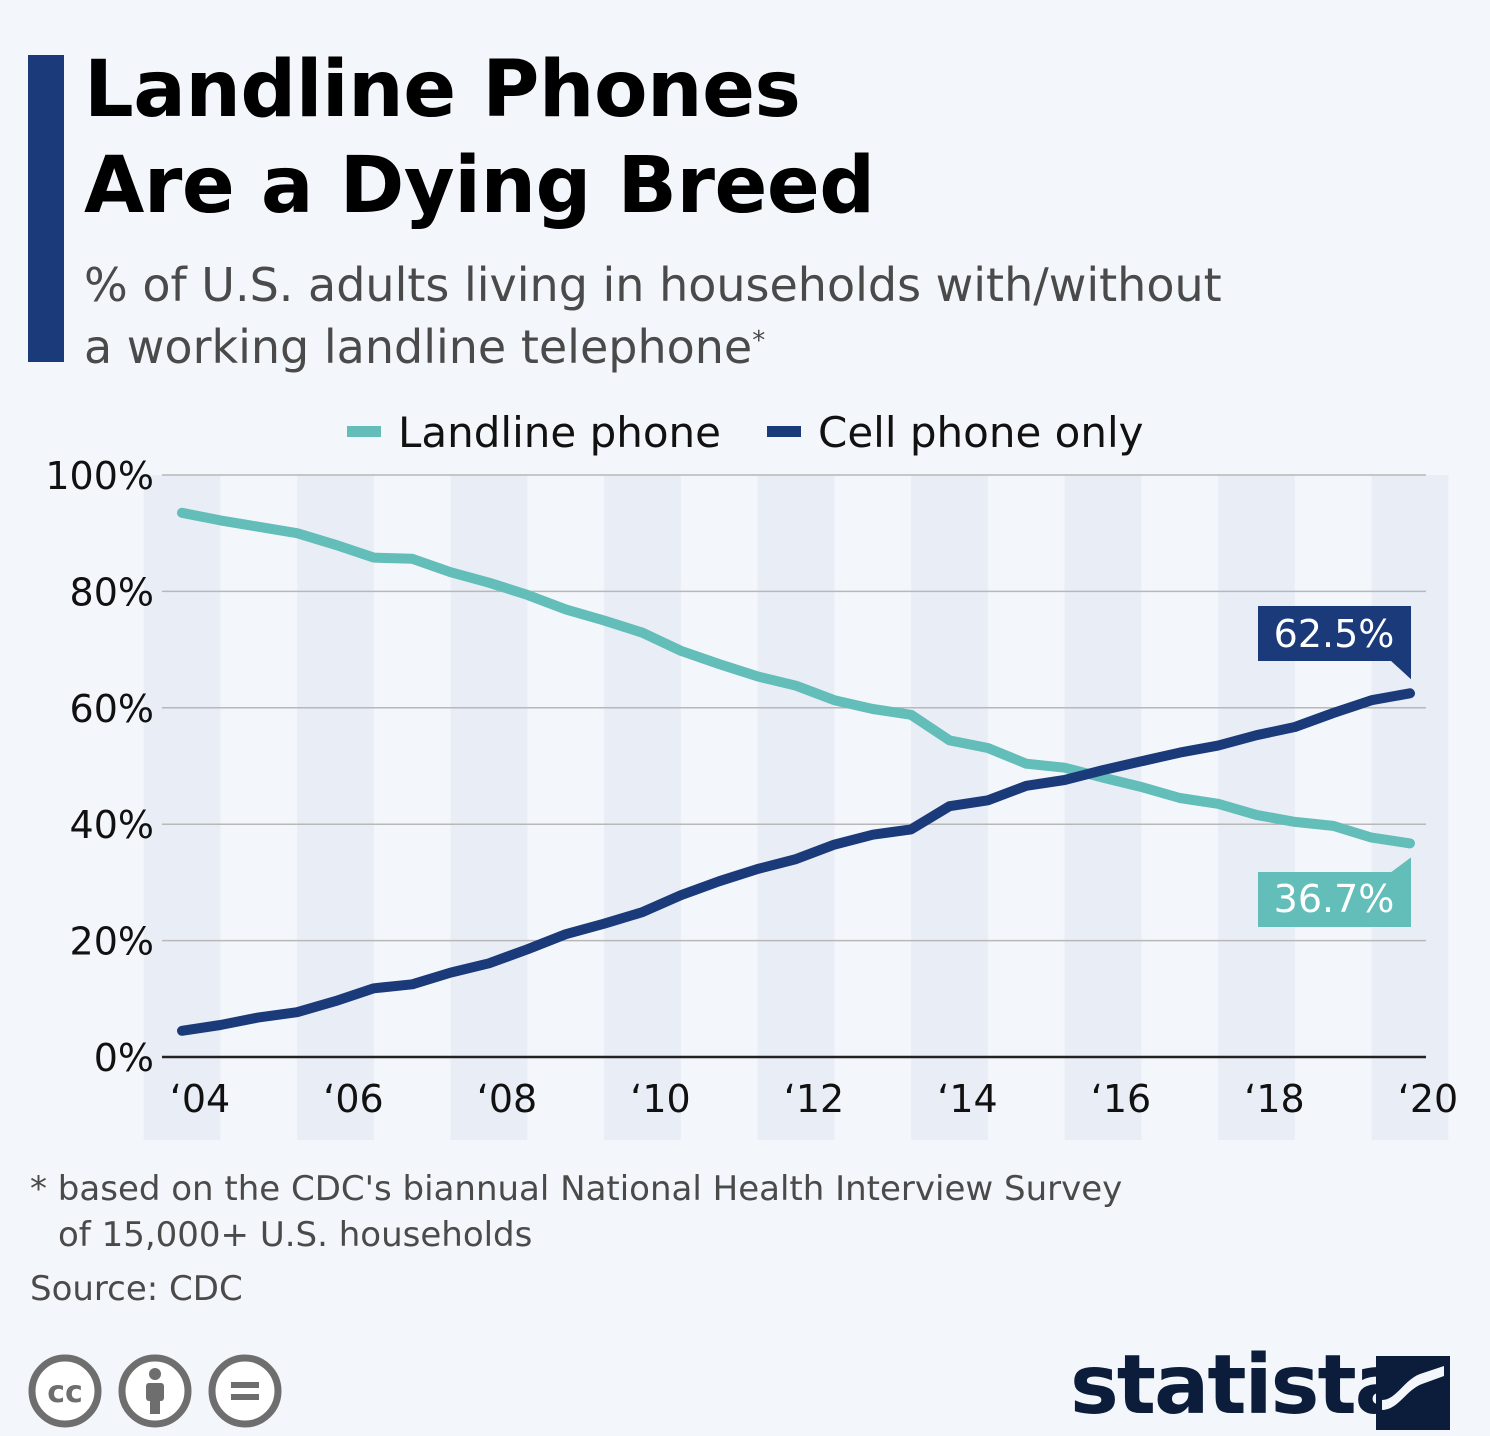 This screenshot has height=1436, width=1490. I want to click on subtitle-line-2-text: a working landline telephone, so click(418, 347).